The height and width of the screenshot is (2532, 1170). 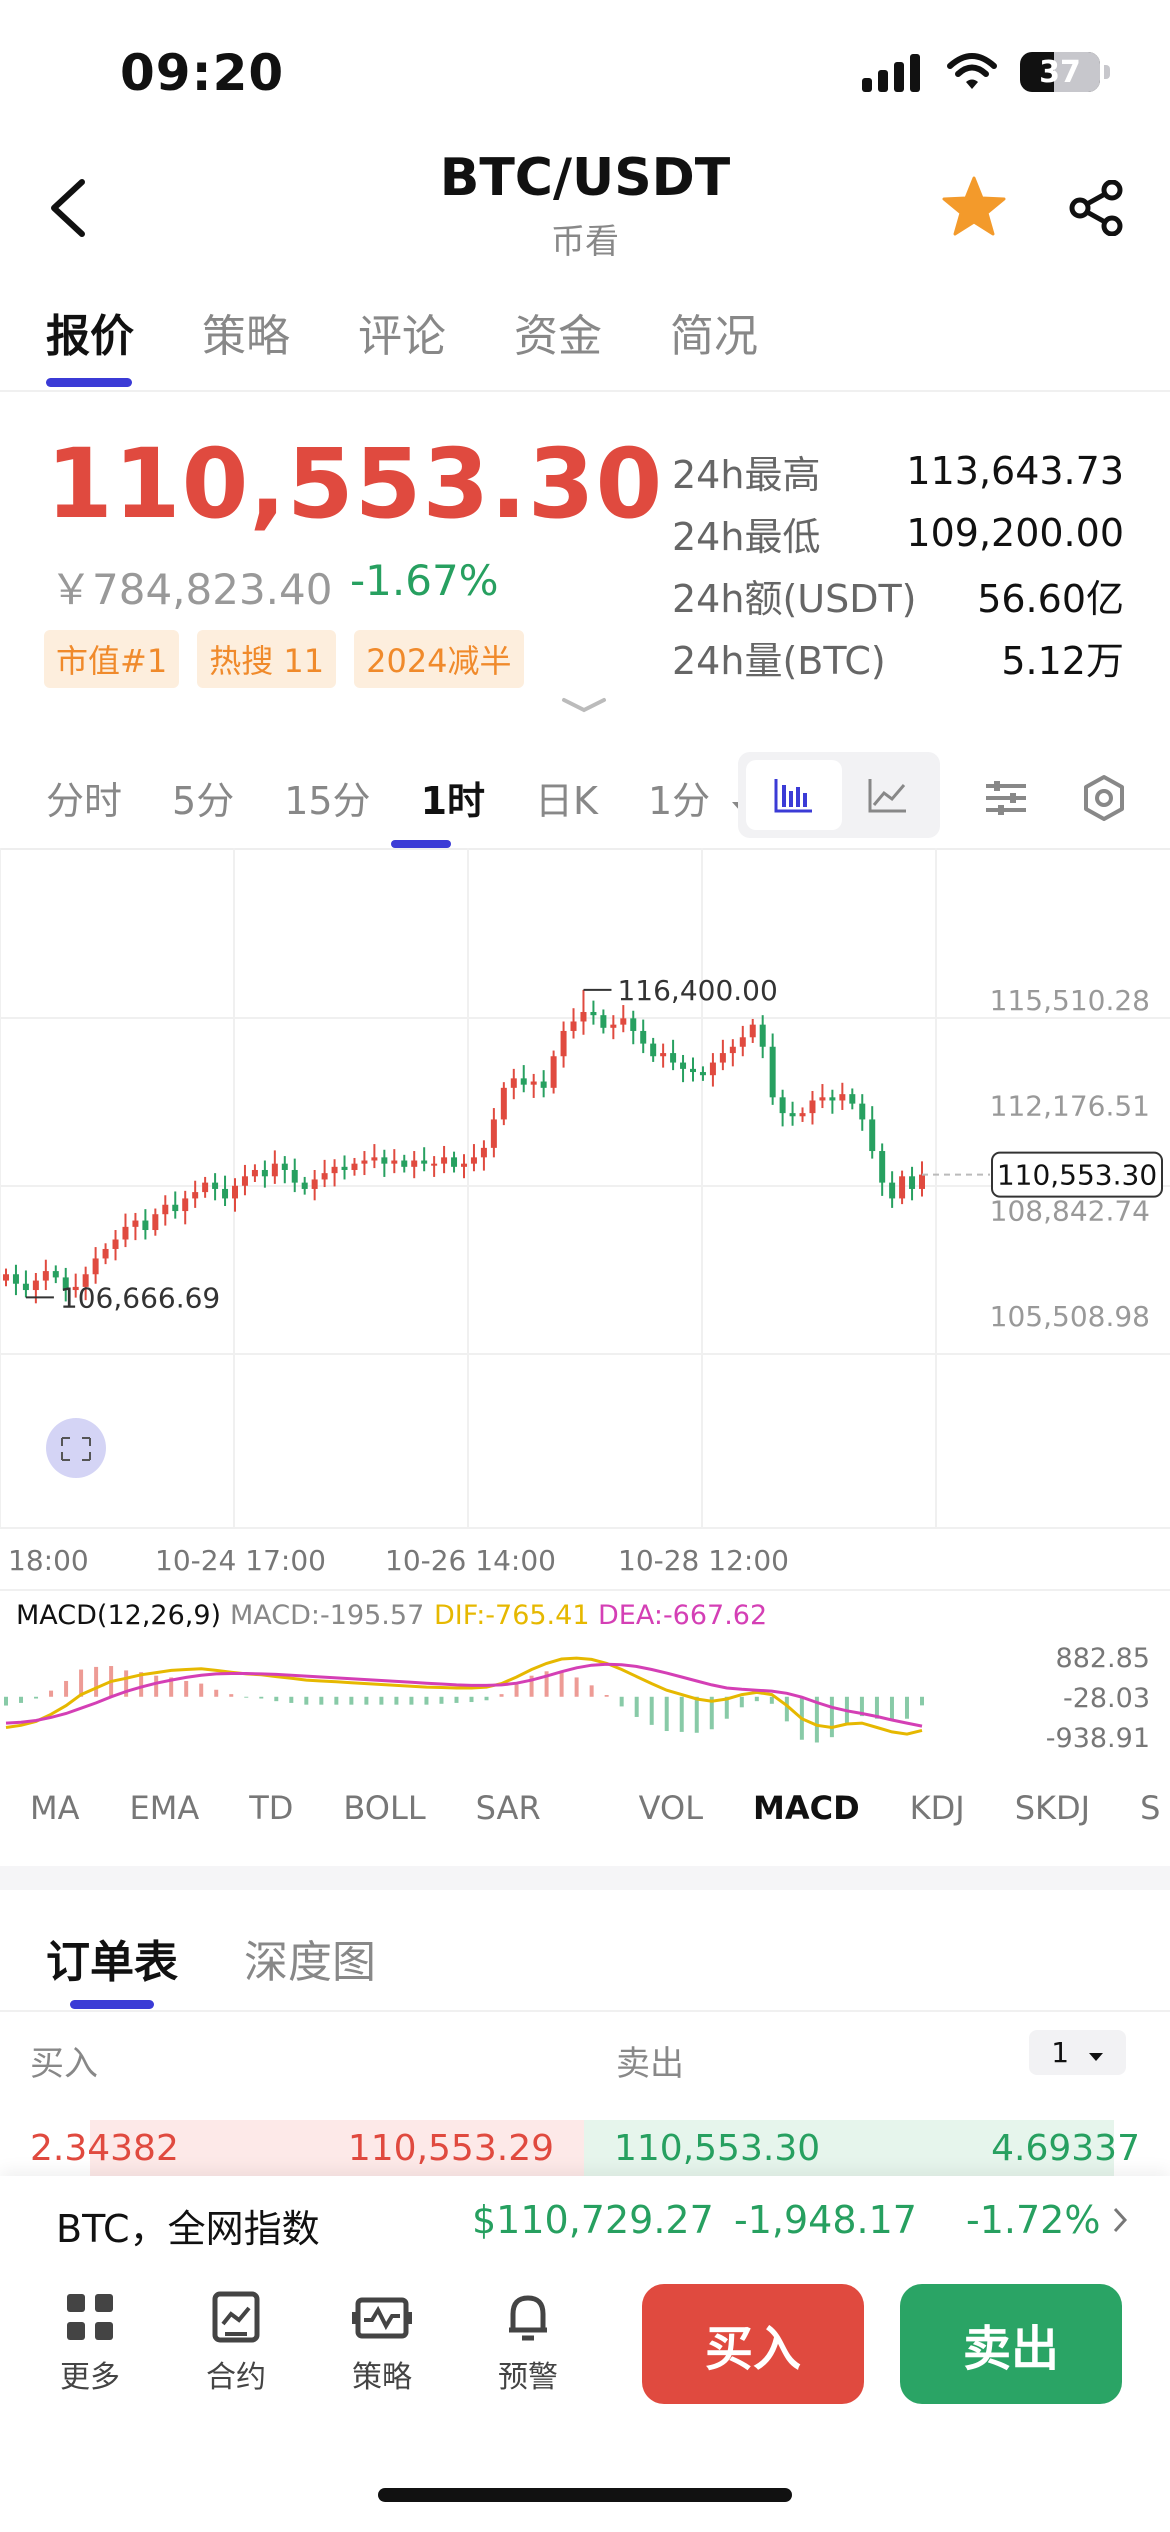 I want to click on buy-price: 110,553.29, so click(x=450, y=2148).